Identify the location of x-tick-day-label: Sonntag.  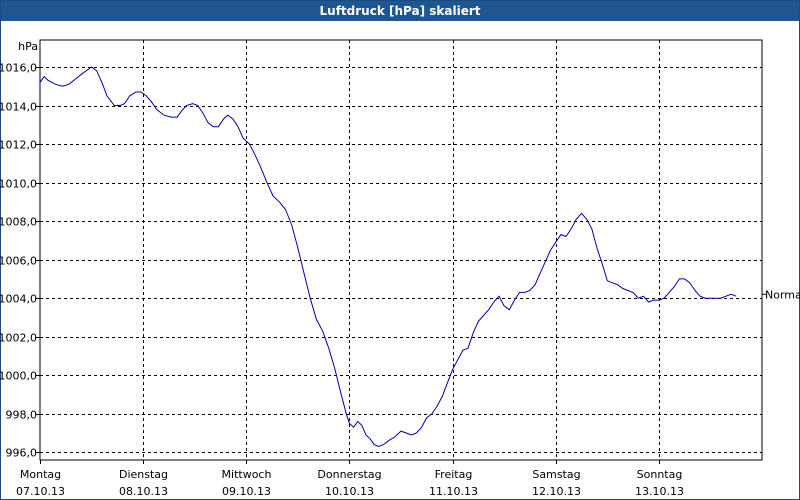
(660, 474).